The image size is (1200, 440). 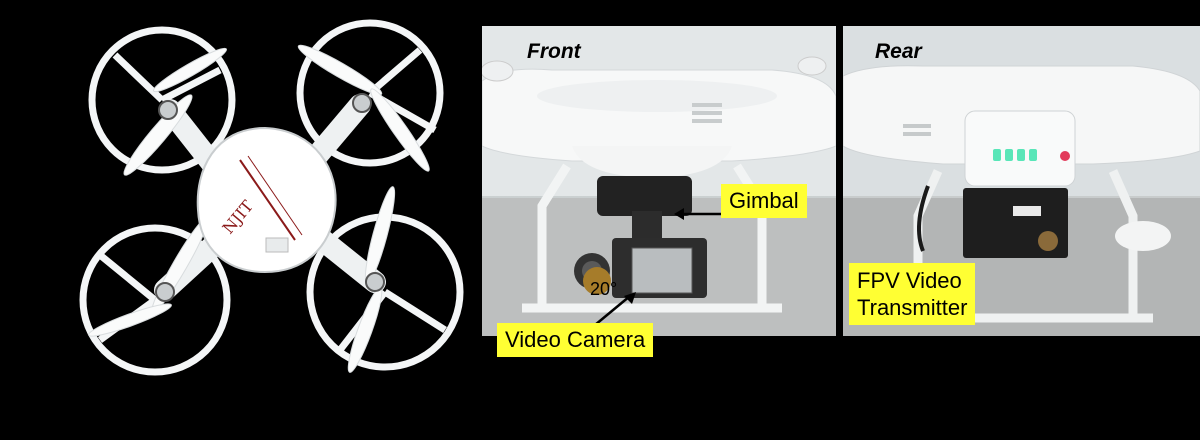 What do you see at coordinates (604, 289) in the screenshot?
I see `camera-tilt-angle: 20°` at bounding box center [604, 289].